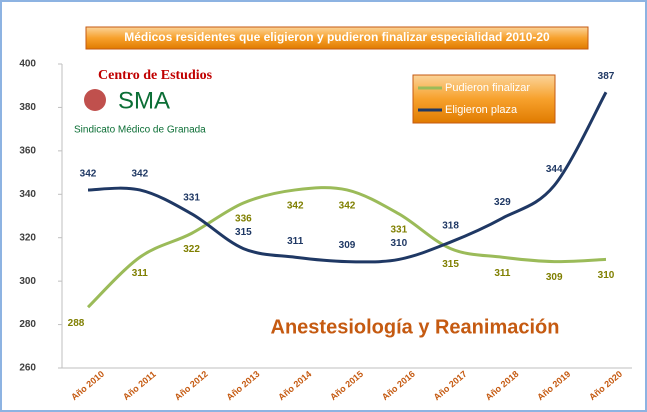 The image size is (647, 412). Describe the element at coordinates (27, 324) in the screenshot. I see `y-tick-label: 280` at that location.